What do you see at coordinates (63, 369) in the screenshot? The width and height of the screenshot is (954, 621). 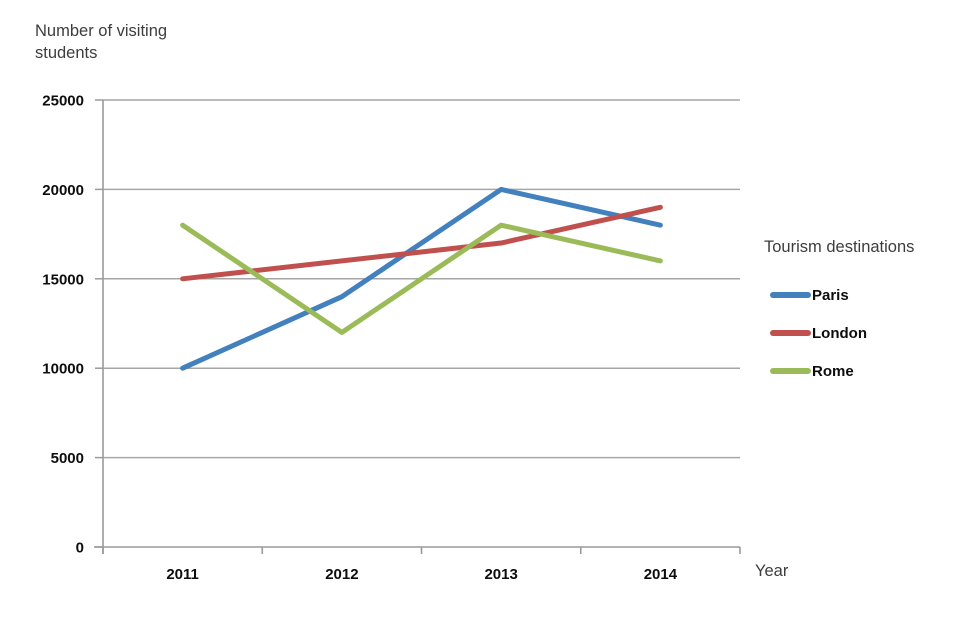 I see `y-tick-label: 10000` at bounding box center [63, 369].